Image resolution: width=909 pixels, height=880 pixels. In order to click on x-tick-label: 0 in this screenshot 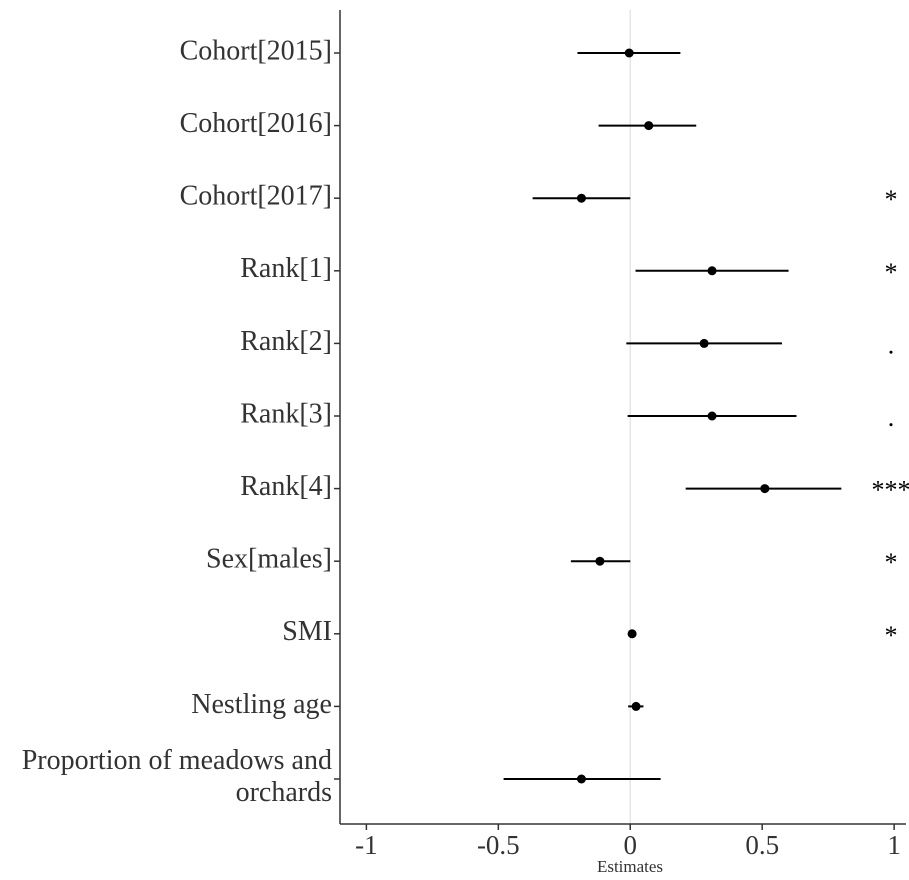, I will do `click(631, 845)`.